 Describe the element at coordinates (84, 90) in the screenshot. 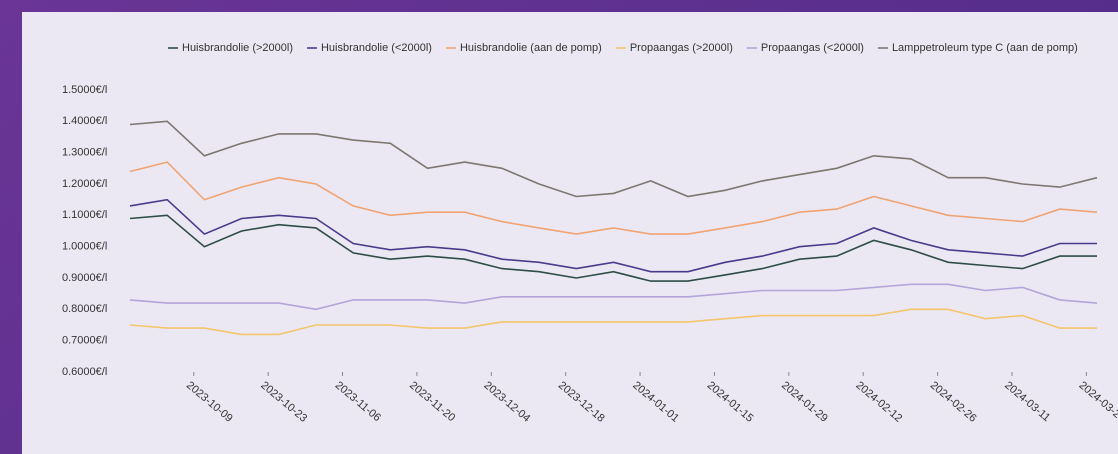

I see `y-tick-label: 1.5000€/l` at that location.